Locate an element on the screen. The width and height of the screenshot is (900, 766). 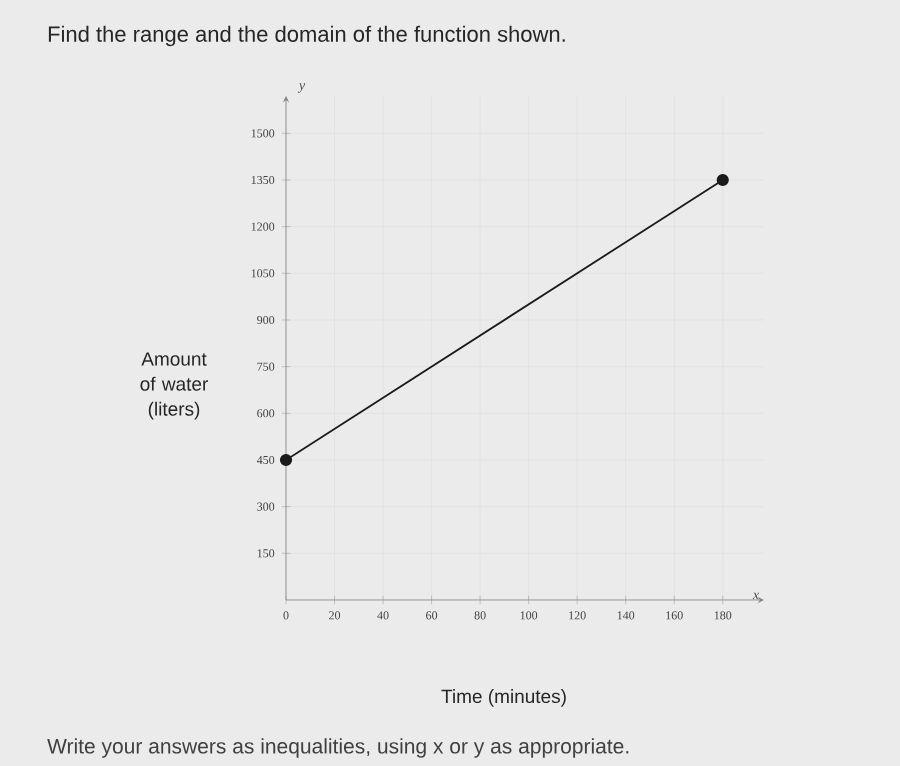
y-axis-title: Amount of water (liters) is located at coordinates (174, 386).